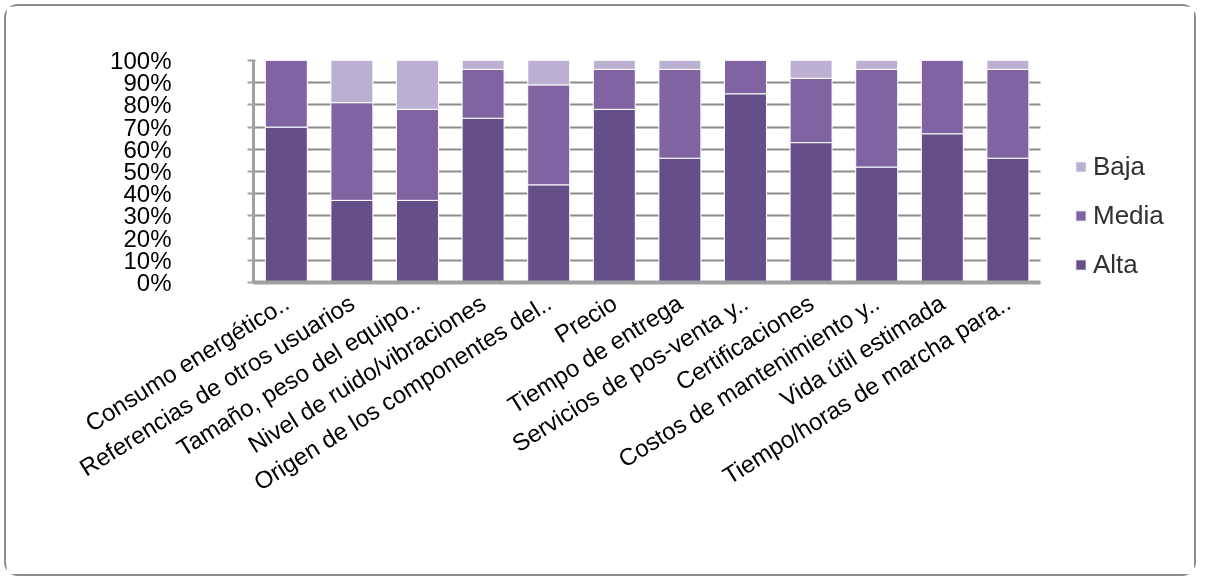 Image resolution: width=1206 pixels, height=585 pixels. What do you see at coordinates (1128, 215) in the screenshot?
I see `legend-label: Media` at bounding box center [1128, 215].